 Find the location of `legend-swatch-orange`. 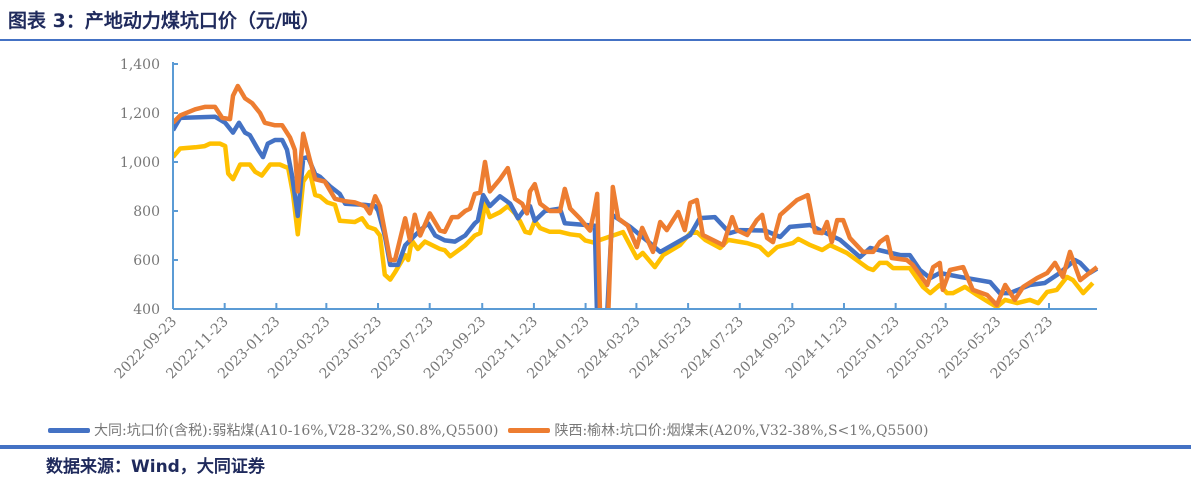

legend-swatch-orange is located at coordinates (529, 430).